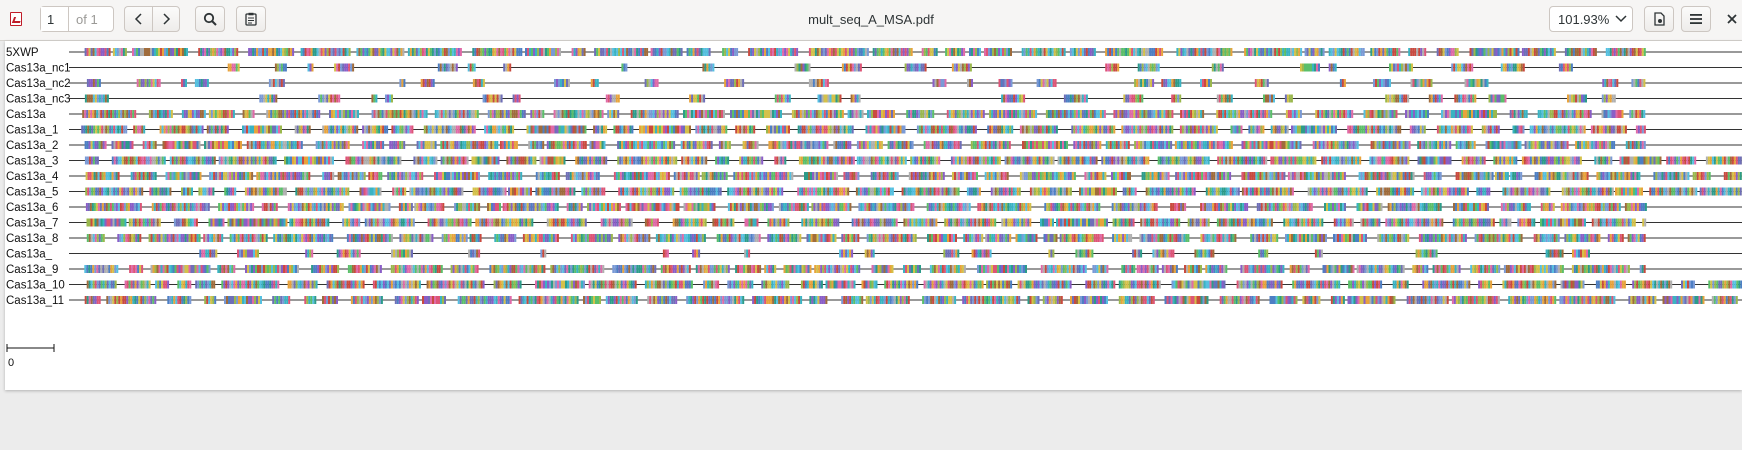 The height and width of the screenshot is (450, 1742). Describe the element at coordinates (32, 193) in the screenshot. I see `sequence-label: Cas13a_5` at that location.